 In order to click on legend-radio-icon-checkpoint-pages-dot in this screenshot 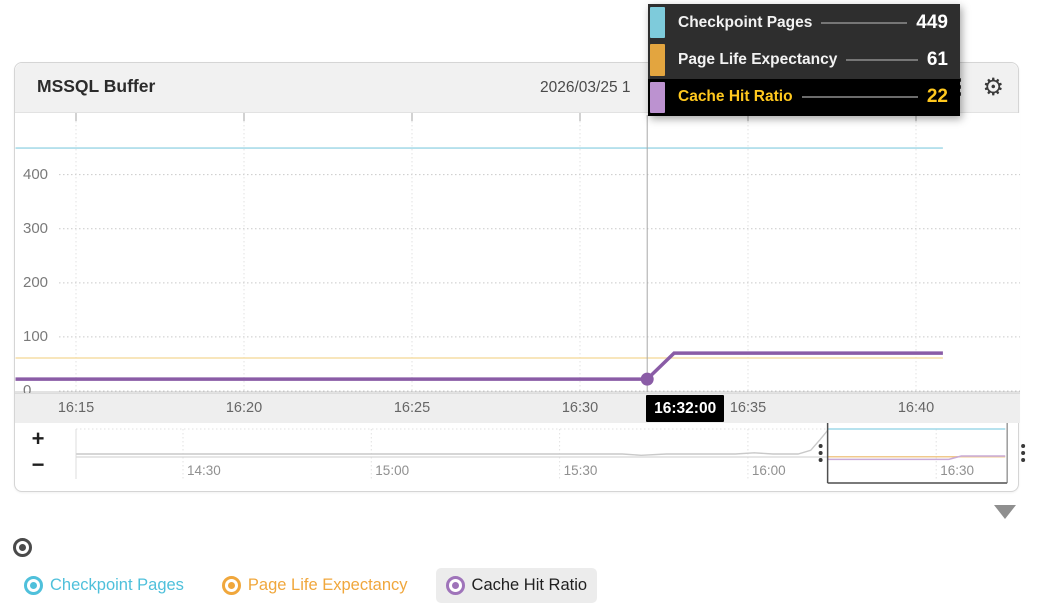, I will do `click(33, 585)`.